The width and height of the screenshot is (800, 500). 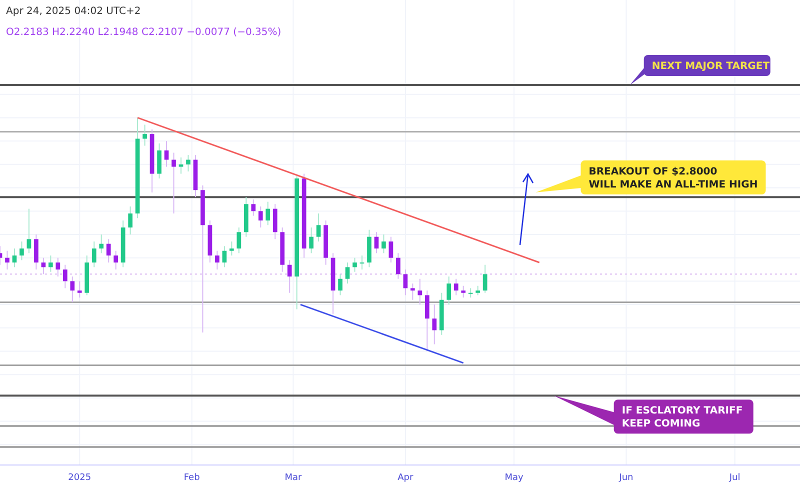 What do you see at coordinates (192, 478) in the screenshot?
I see `x-tick-label: Feb` at bounding box center [192, 478].